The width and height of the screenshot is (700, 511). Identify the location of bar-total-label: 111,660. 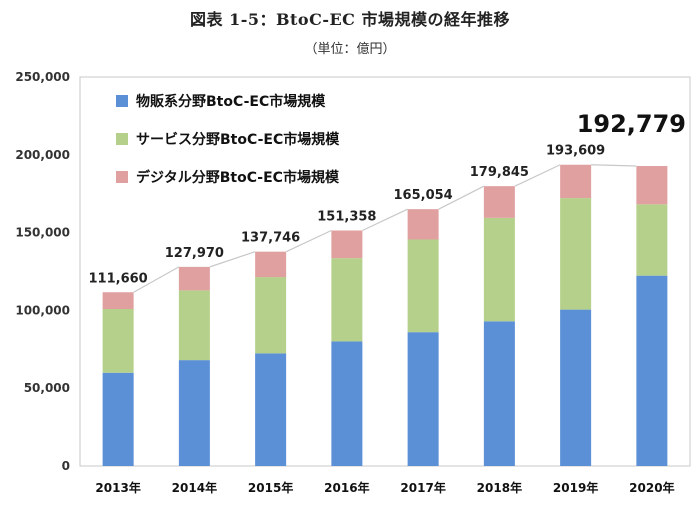
(118, 278).